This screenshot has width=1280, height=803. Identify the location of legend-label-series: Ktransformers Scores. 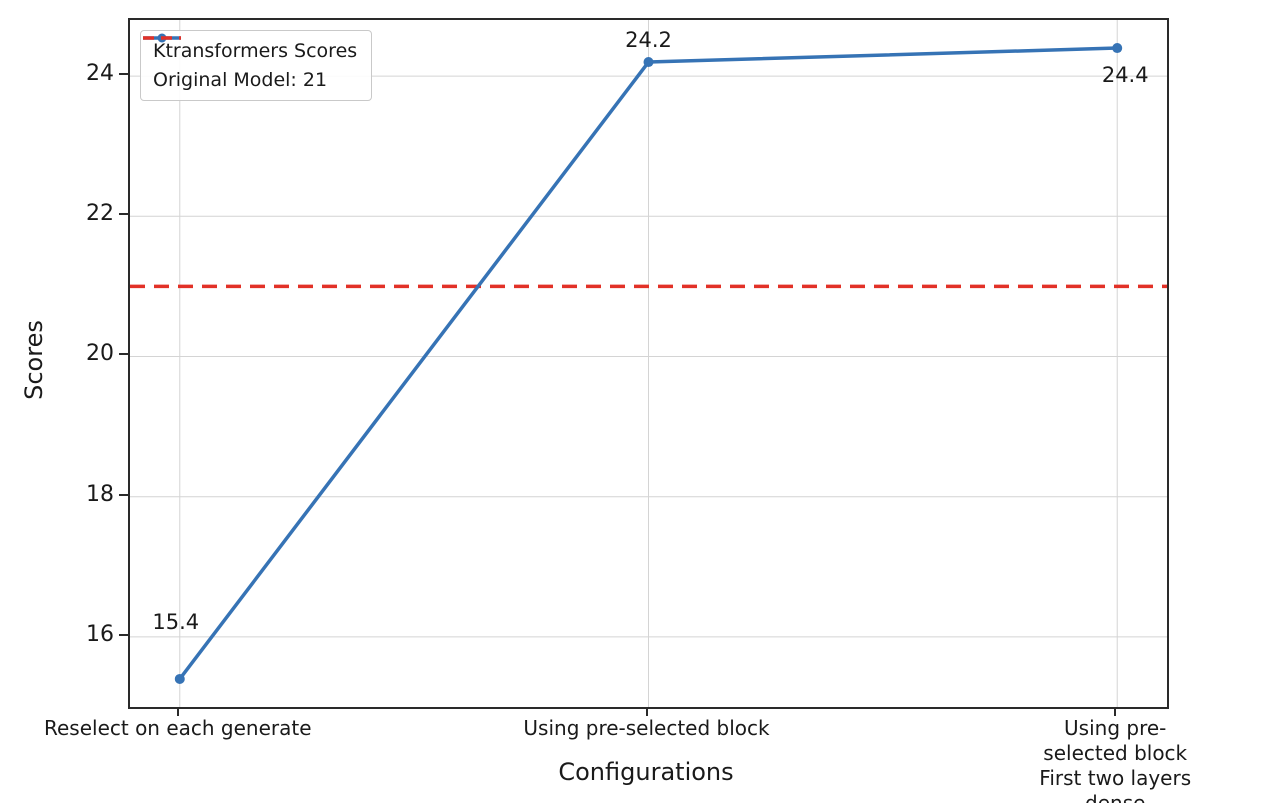
(255, 51).